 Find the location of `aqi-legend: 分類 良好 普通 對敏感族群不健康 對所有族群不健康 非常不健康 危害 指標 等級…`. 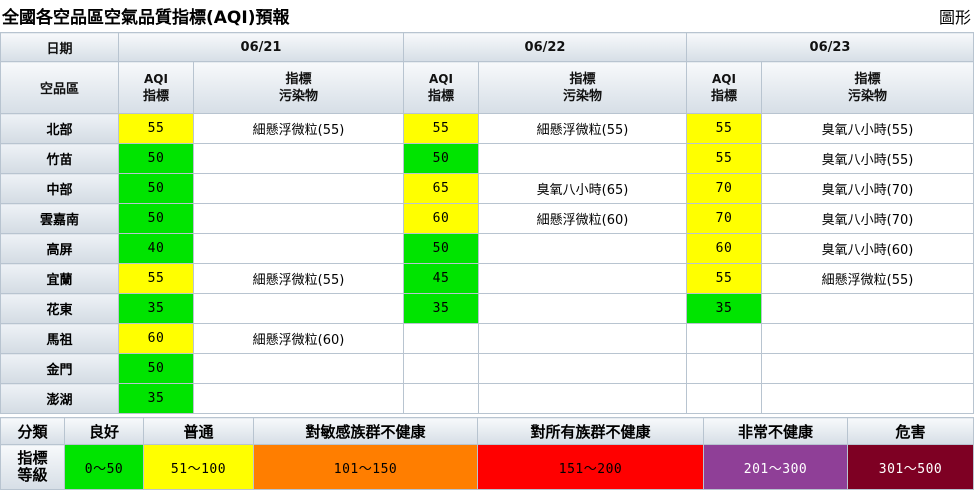

aqi-legend: 分類 良好 普通 對敏感族群不健康 對所有族群不健康 非常不健康 危害 指標 等級… is located at coordinates (487, 453).